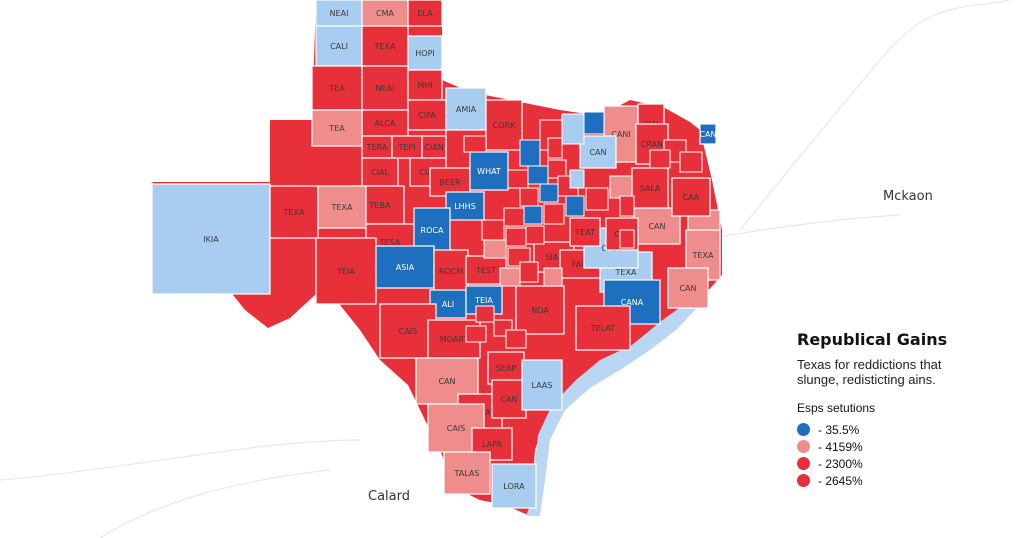 The width and height of the screenshot is (1024, 538). I want to click on county-label: TEST, so click(485, 270).